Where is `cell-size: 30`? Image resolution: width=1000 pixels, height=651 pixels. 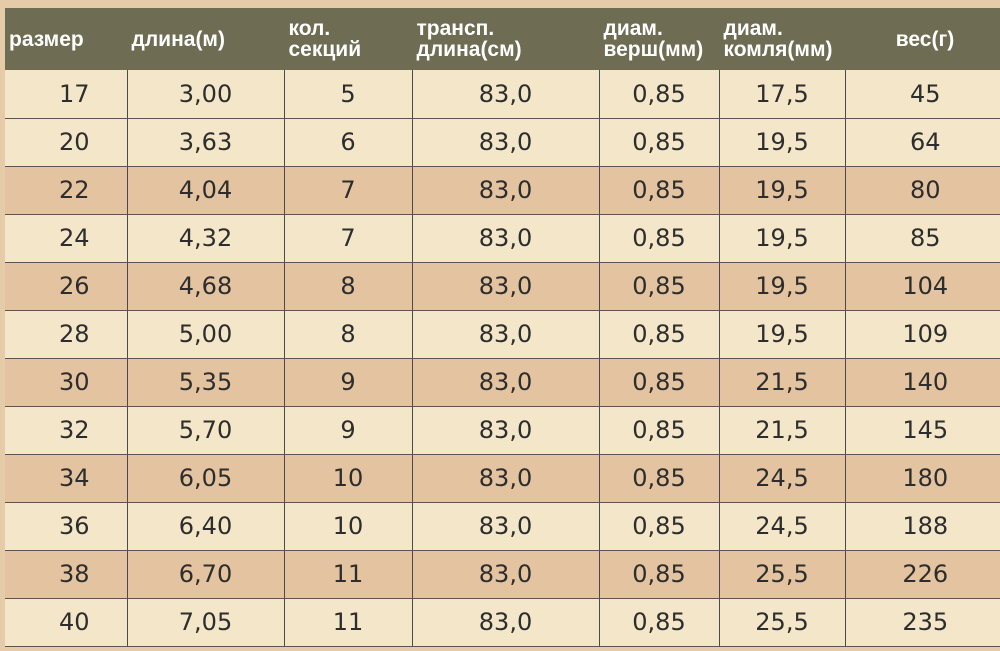 cell-size: 30 is located at coordinates (66, 382).